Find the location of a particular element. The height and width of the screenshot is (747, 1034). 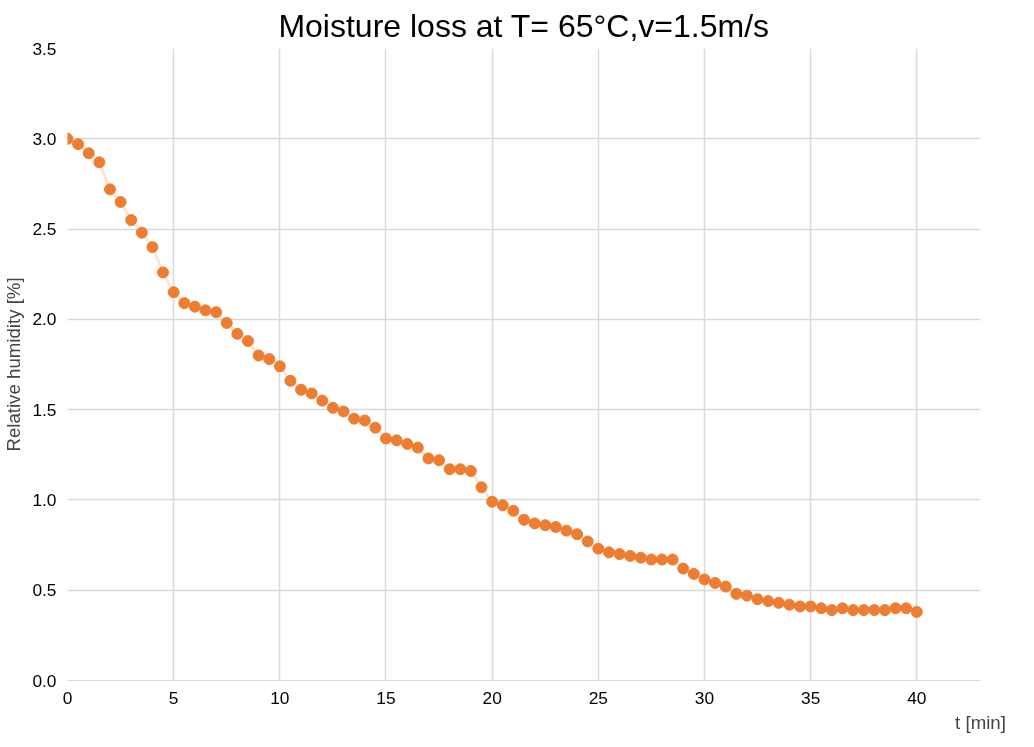

y-tick-label: 3.5 is located at coordinates (44, 48).